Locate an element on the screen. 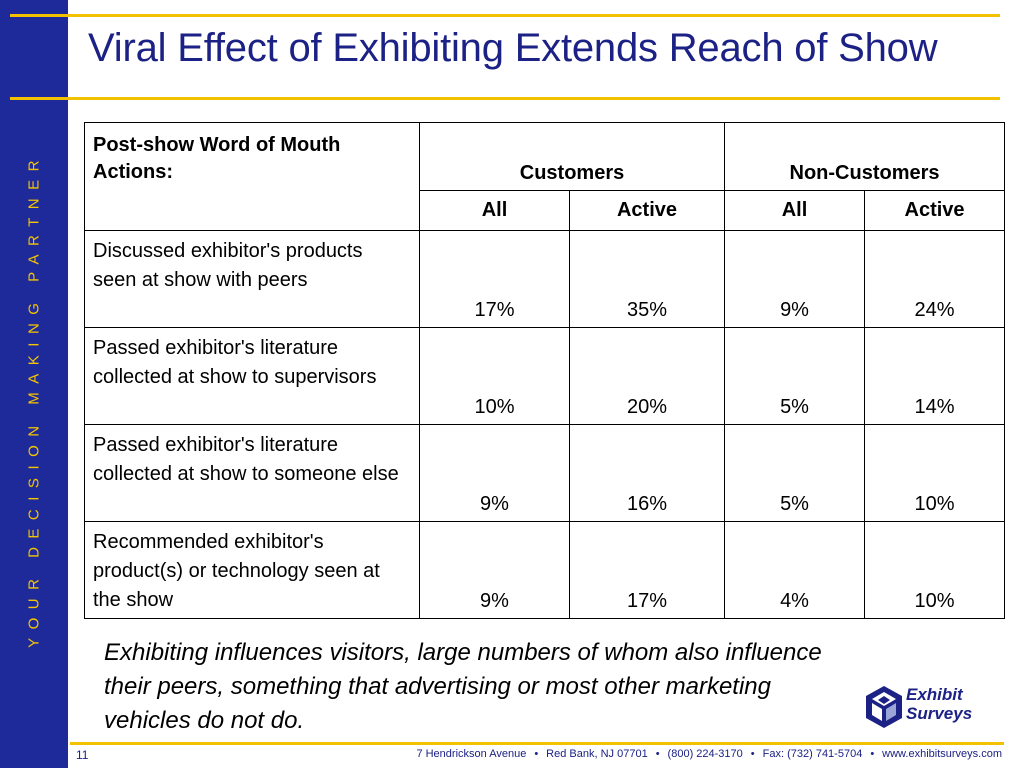 The height and width of the screenshot is (768, 1024). exhibit-surveys-logo: Exhibit Surveys is located at coordinates (922, 709).